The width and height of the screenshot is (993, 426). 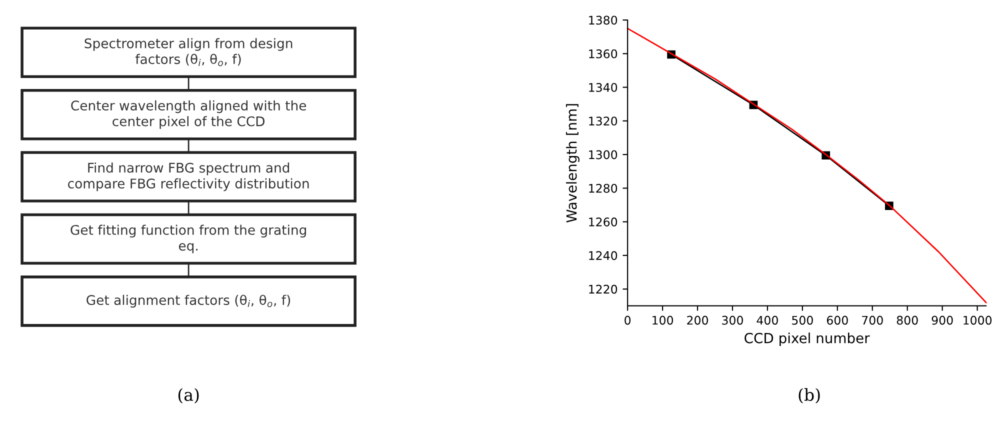 What do you see at coordinates (188, 239) in the screenshot?
I see `text: Get fitting function from the grating eq.` at bounding box center [188, 239].